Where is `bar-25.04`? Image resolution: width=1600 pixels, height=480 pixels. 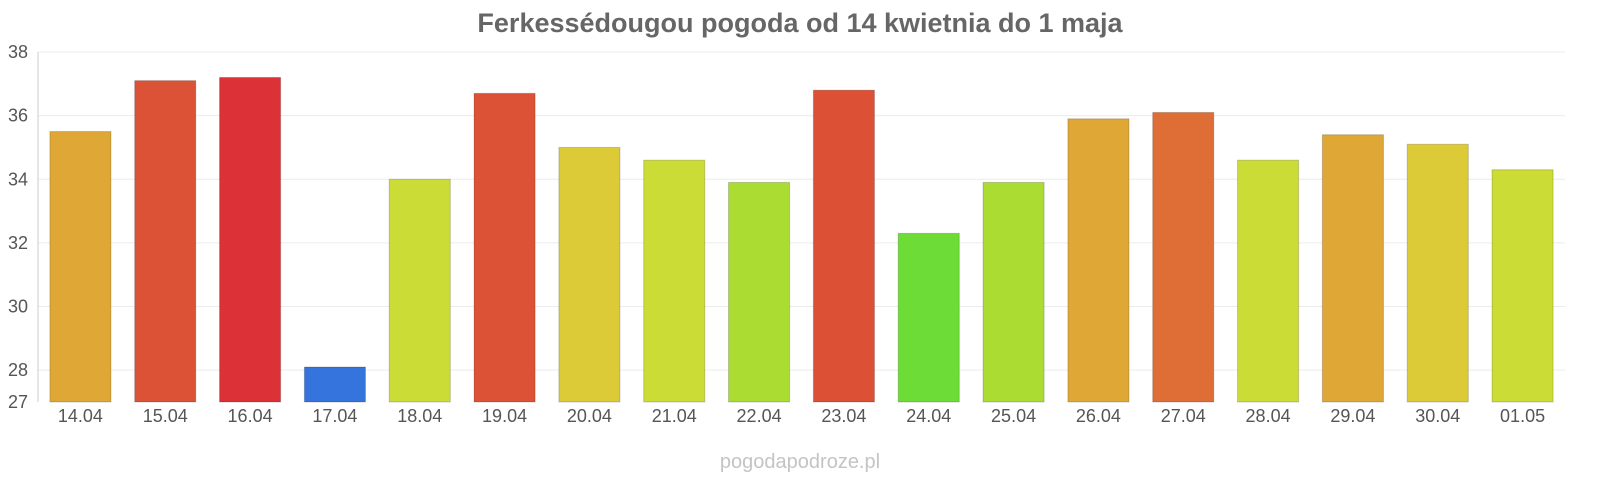
bar-25.04 is located at coordinates (1013, 292).